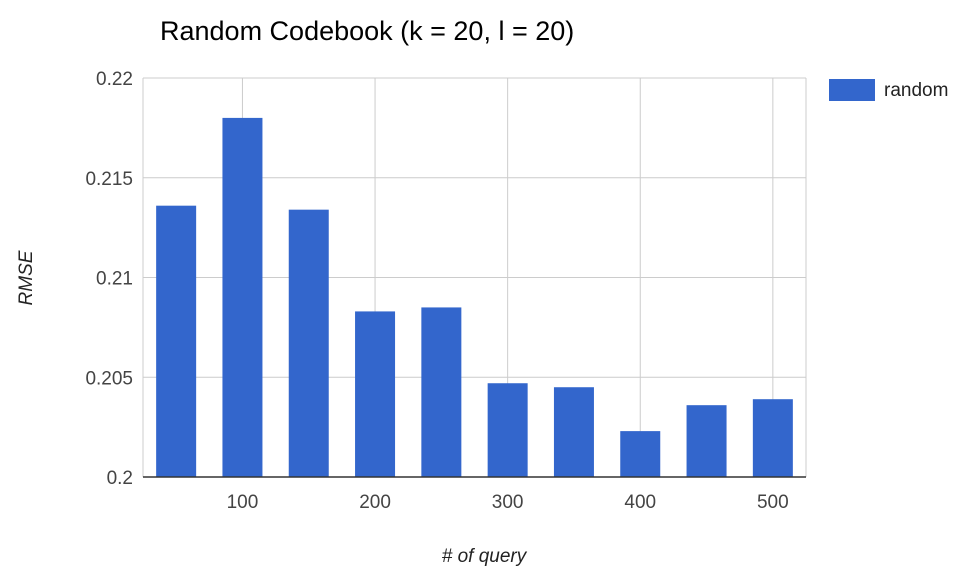 The image size is (974, 581). What do you see at coordinates (243, 502) in the screenshot?
I see `x-tick-label: 100` at bounding box center [243, 502].